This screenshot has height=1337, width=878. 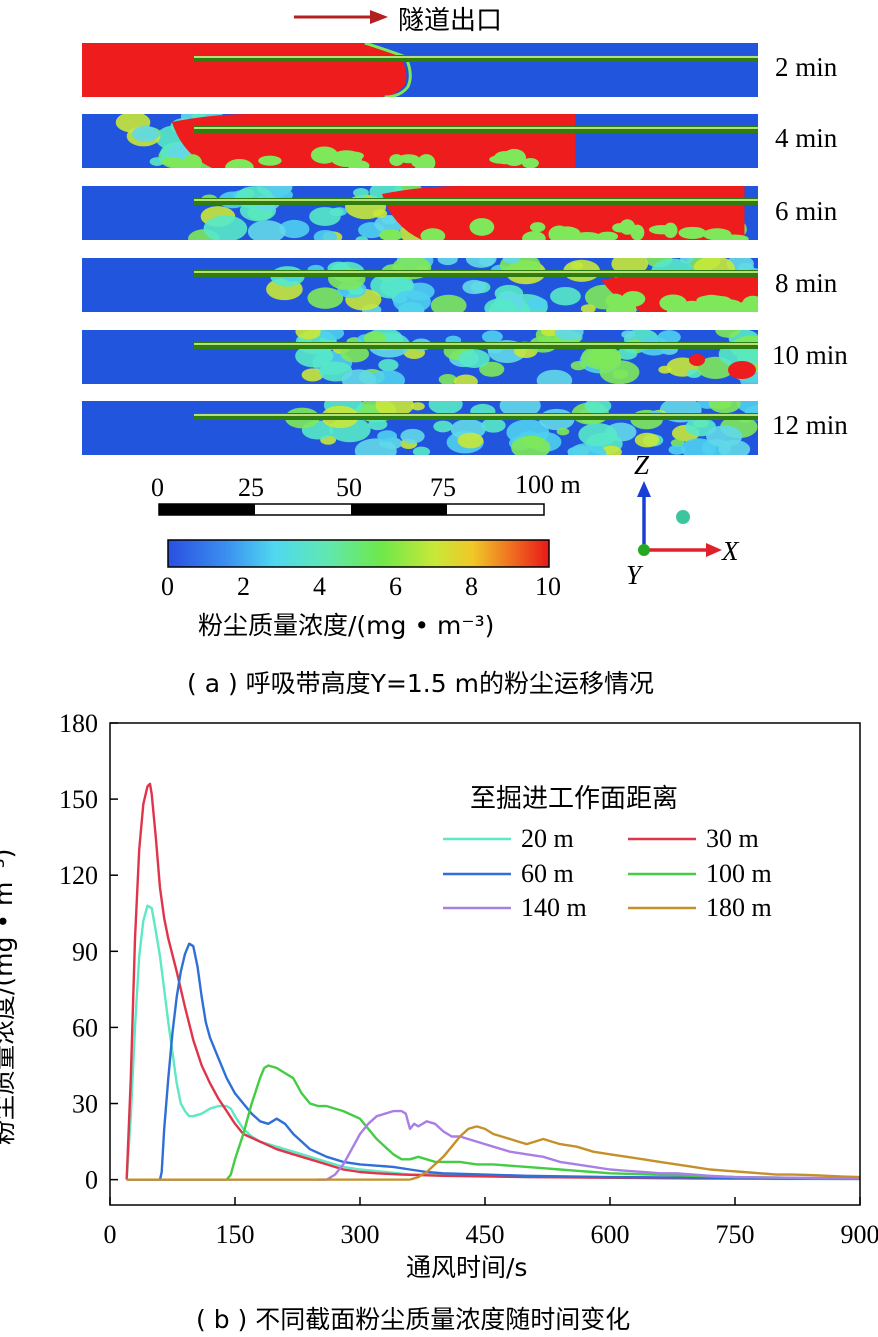 What do you see at coordinates (634, 575) in the screenshot?
I see `axis-y-label: Y` at bounding box center [634, 575].